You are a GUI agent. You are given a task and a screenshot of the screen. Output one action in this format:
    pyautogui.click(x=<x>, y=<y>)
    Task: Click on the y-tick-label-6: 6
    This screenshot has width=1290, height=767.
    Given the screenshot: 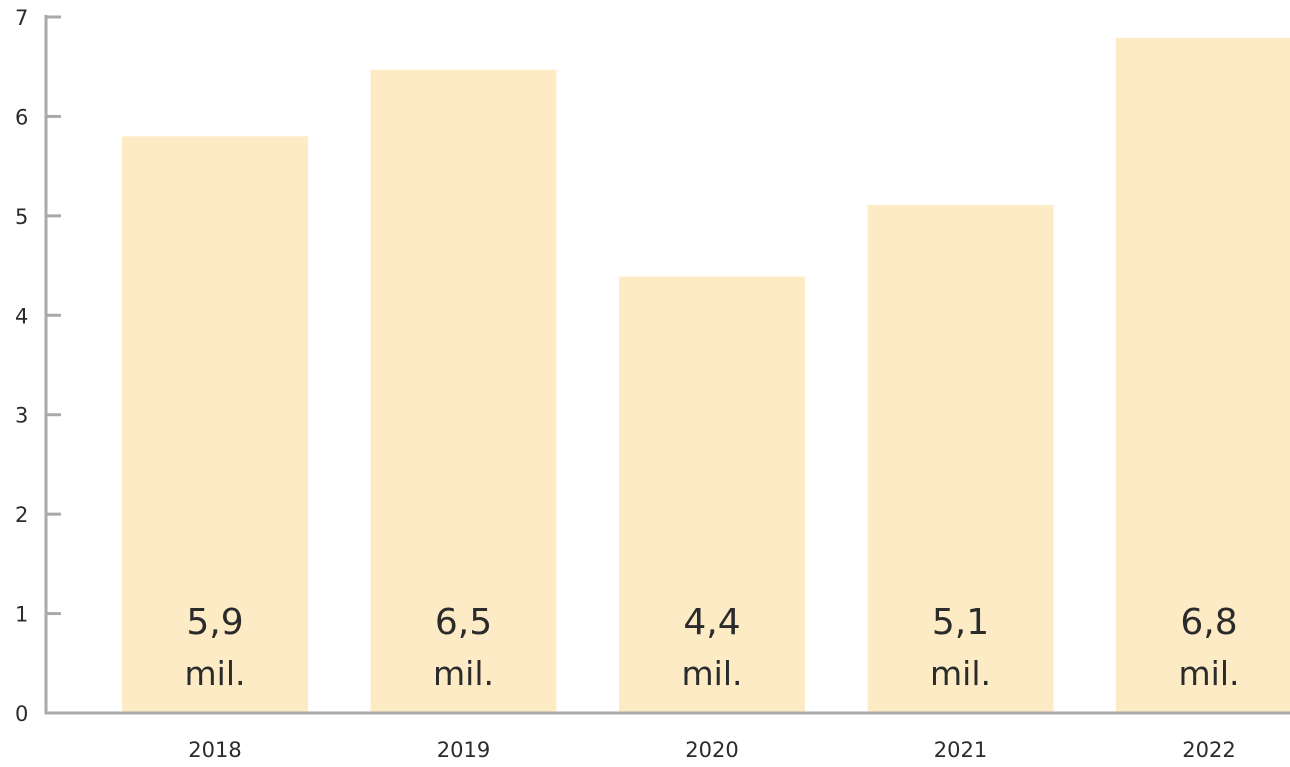 What is the action you would take?
    pyautogui.click(x=21, y=117)
    